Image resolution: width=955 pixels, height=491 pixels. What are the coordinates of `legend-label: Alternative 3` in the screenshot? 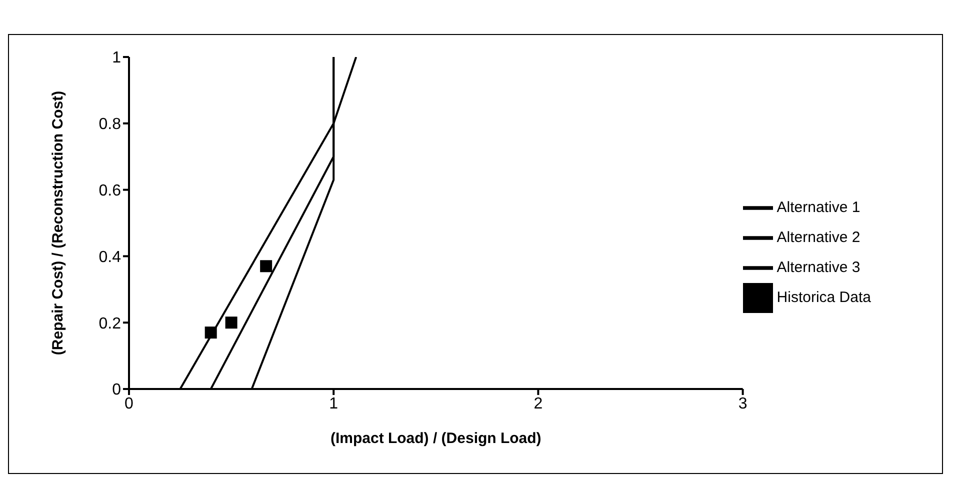 It's located at (818, 267).